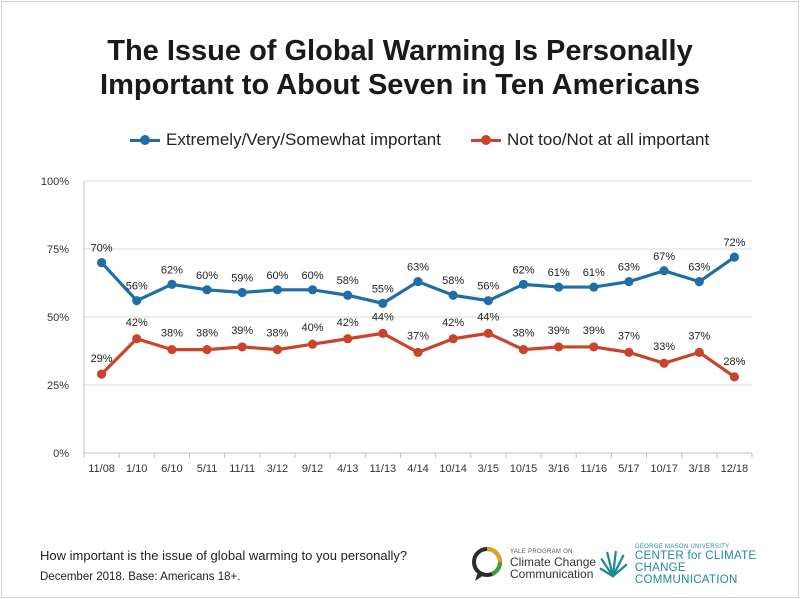 Image resolution: width=800 pixels, height=599 pixels. I want to click on gmu-logo-small: GEORGE MASON UNIVERSITY, so click(682, 546).